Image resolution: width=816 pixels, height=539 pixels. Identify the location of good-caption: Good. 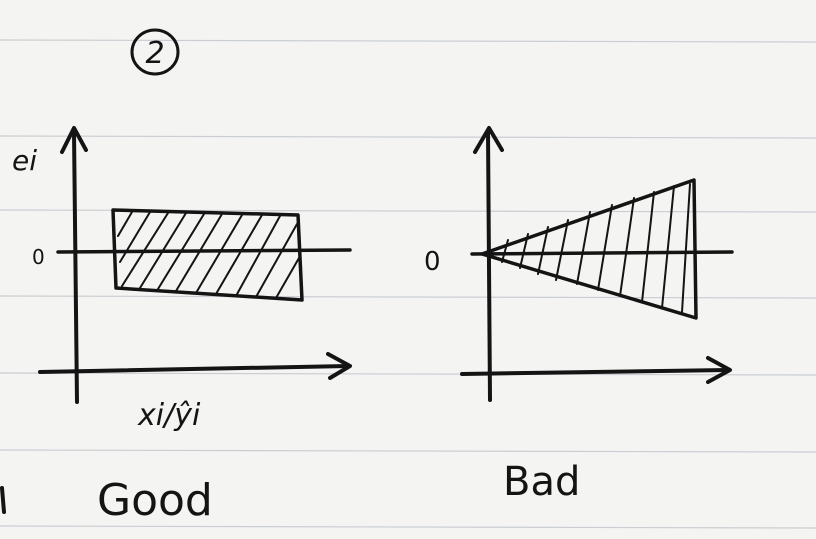
(155, 500).